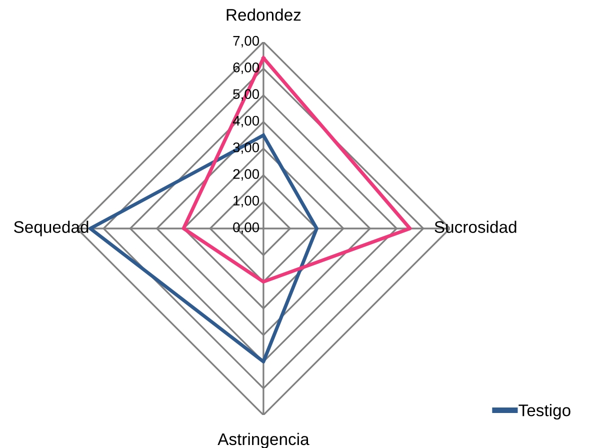 The height and width of the screenshot is (448, 592). What do you see at coordinates (475, 226) in the screenshot?
I see `spoke-label: Sucrosidad` at bounding box center [475, 226].